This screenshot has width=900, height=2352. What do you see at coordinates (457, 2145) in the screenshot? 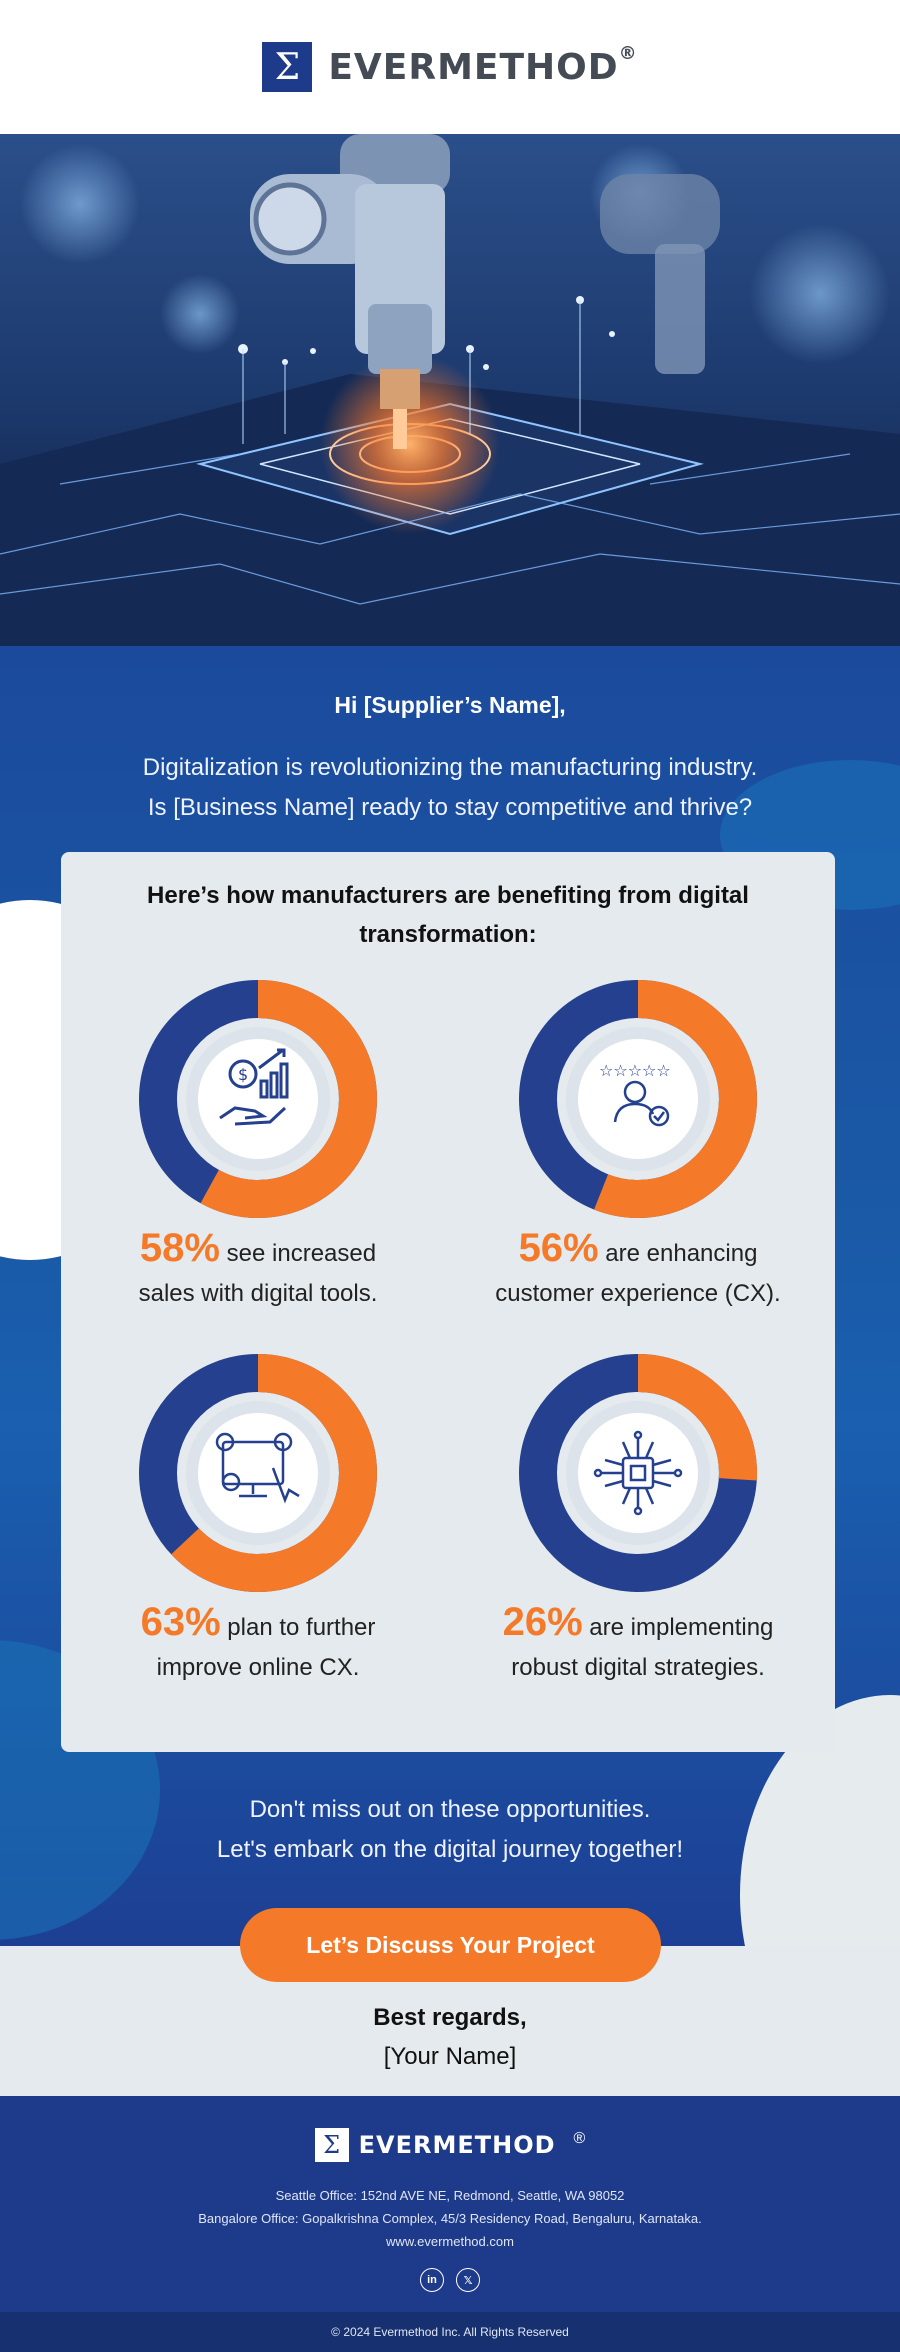
I see `footer-brand-name: EVERMETHOD` at bounding box center [457, 2145].